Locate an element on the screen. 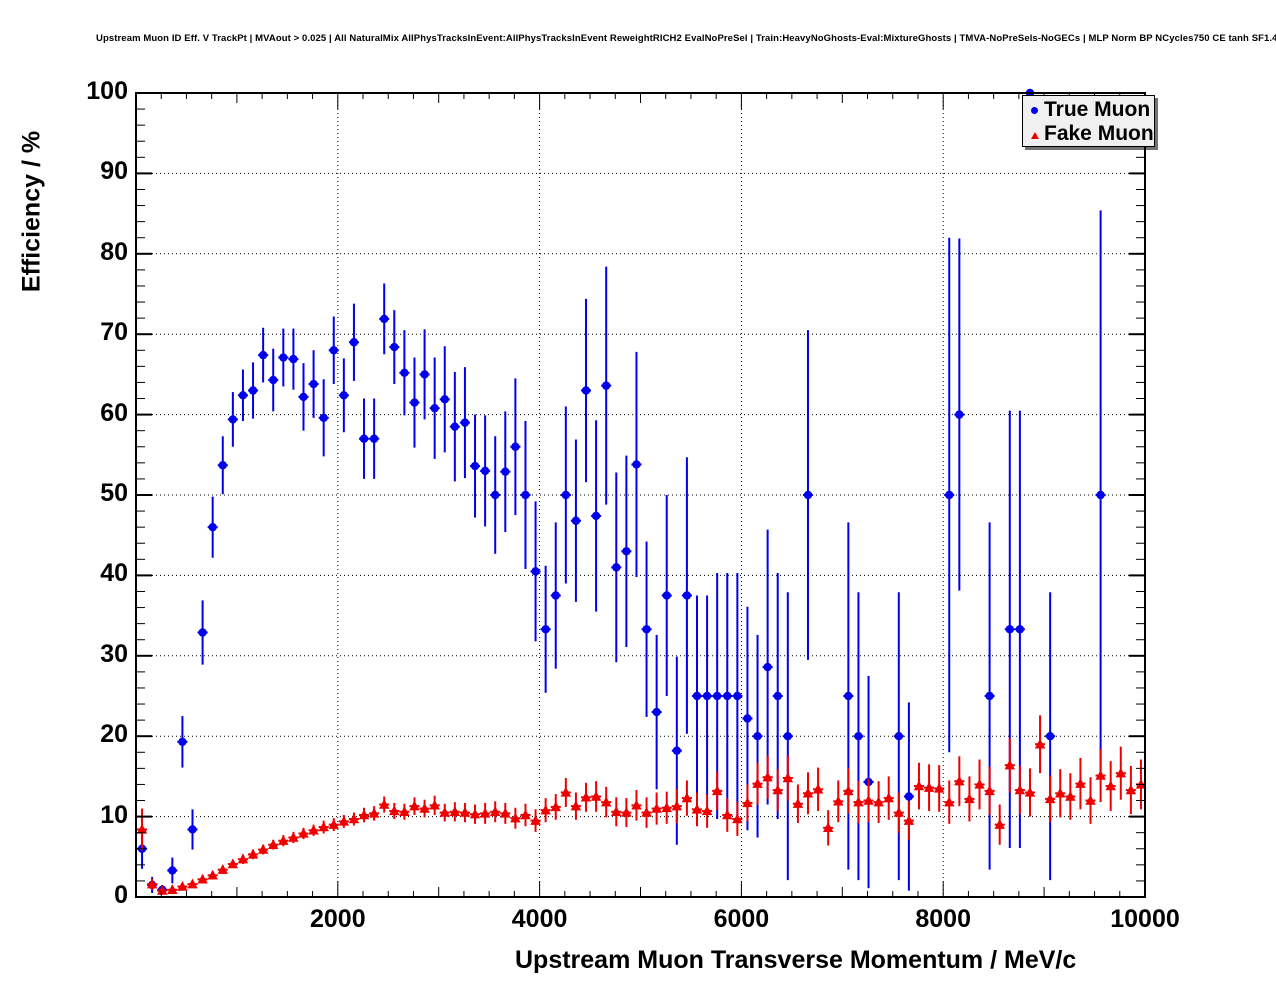 This screenshot has height=996, width=1276. y-axis-tick-label: 10 is located at coordinates (114, 814).